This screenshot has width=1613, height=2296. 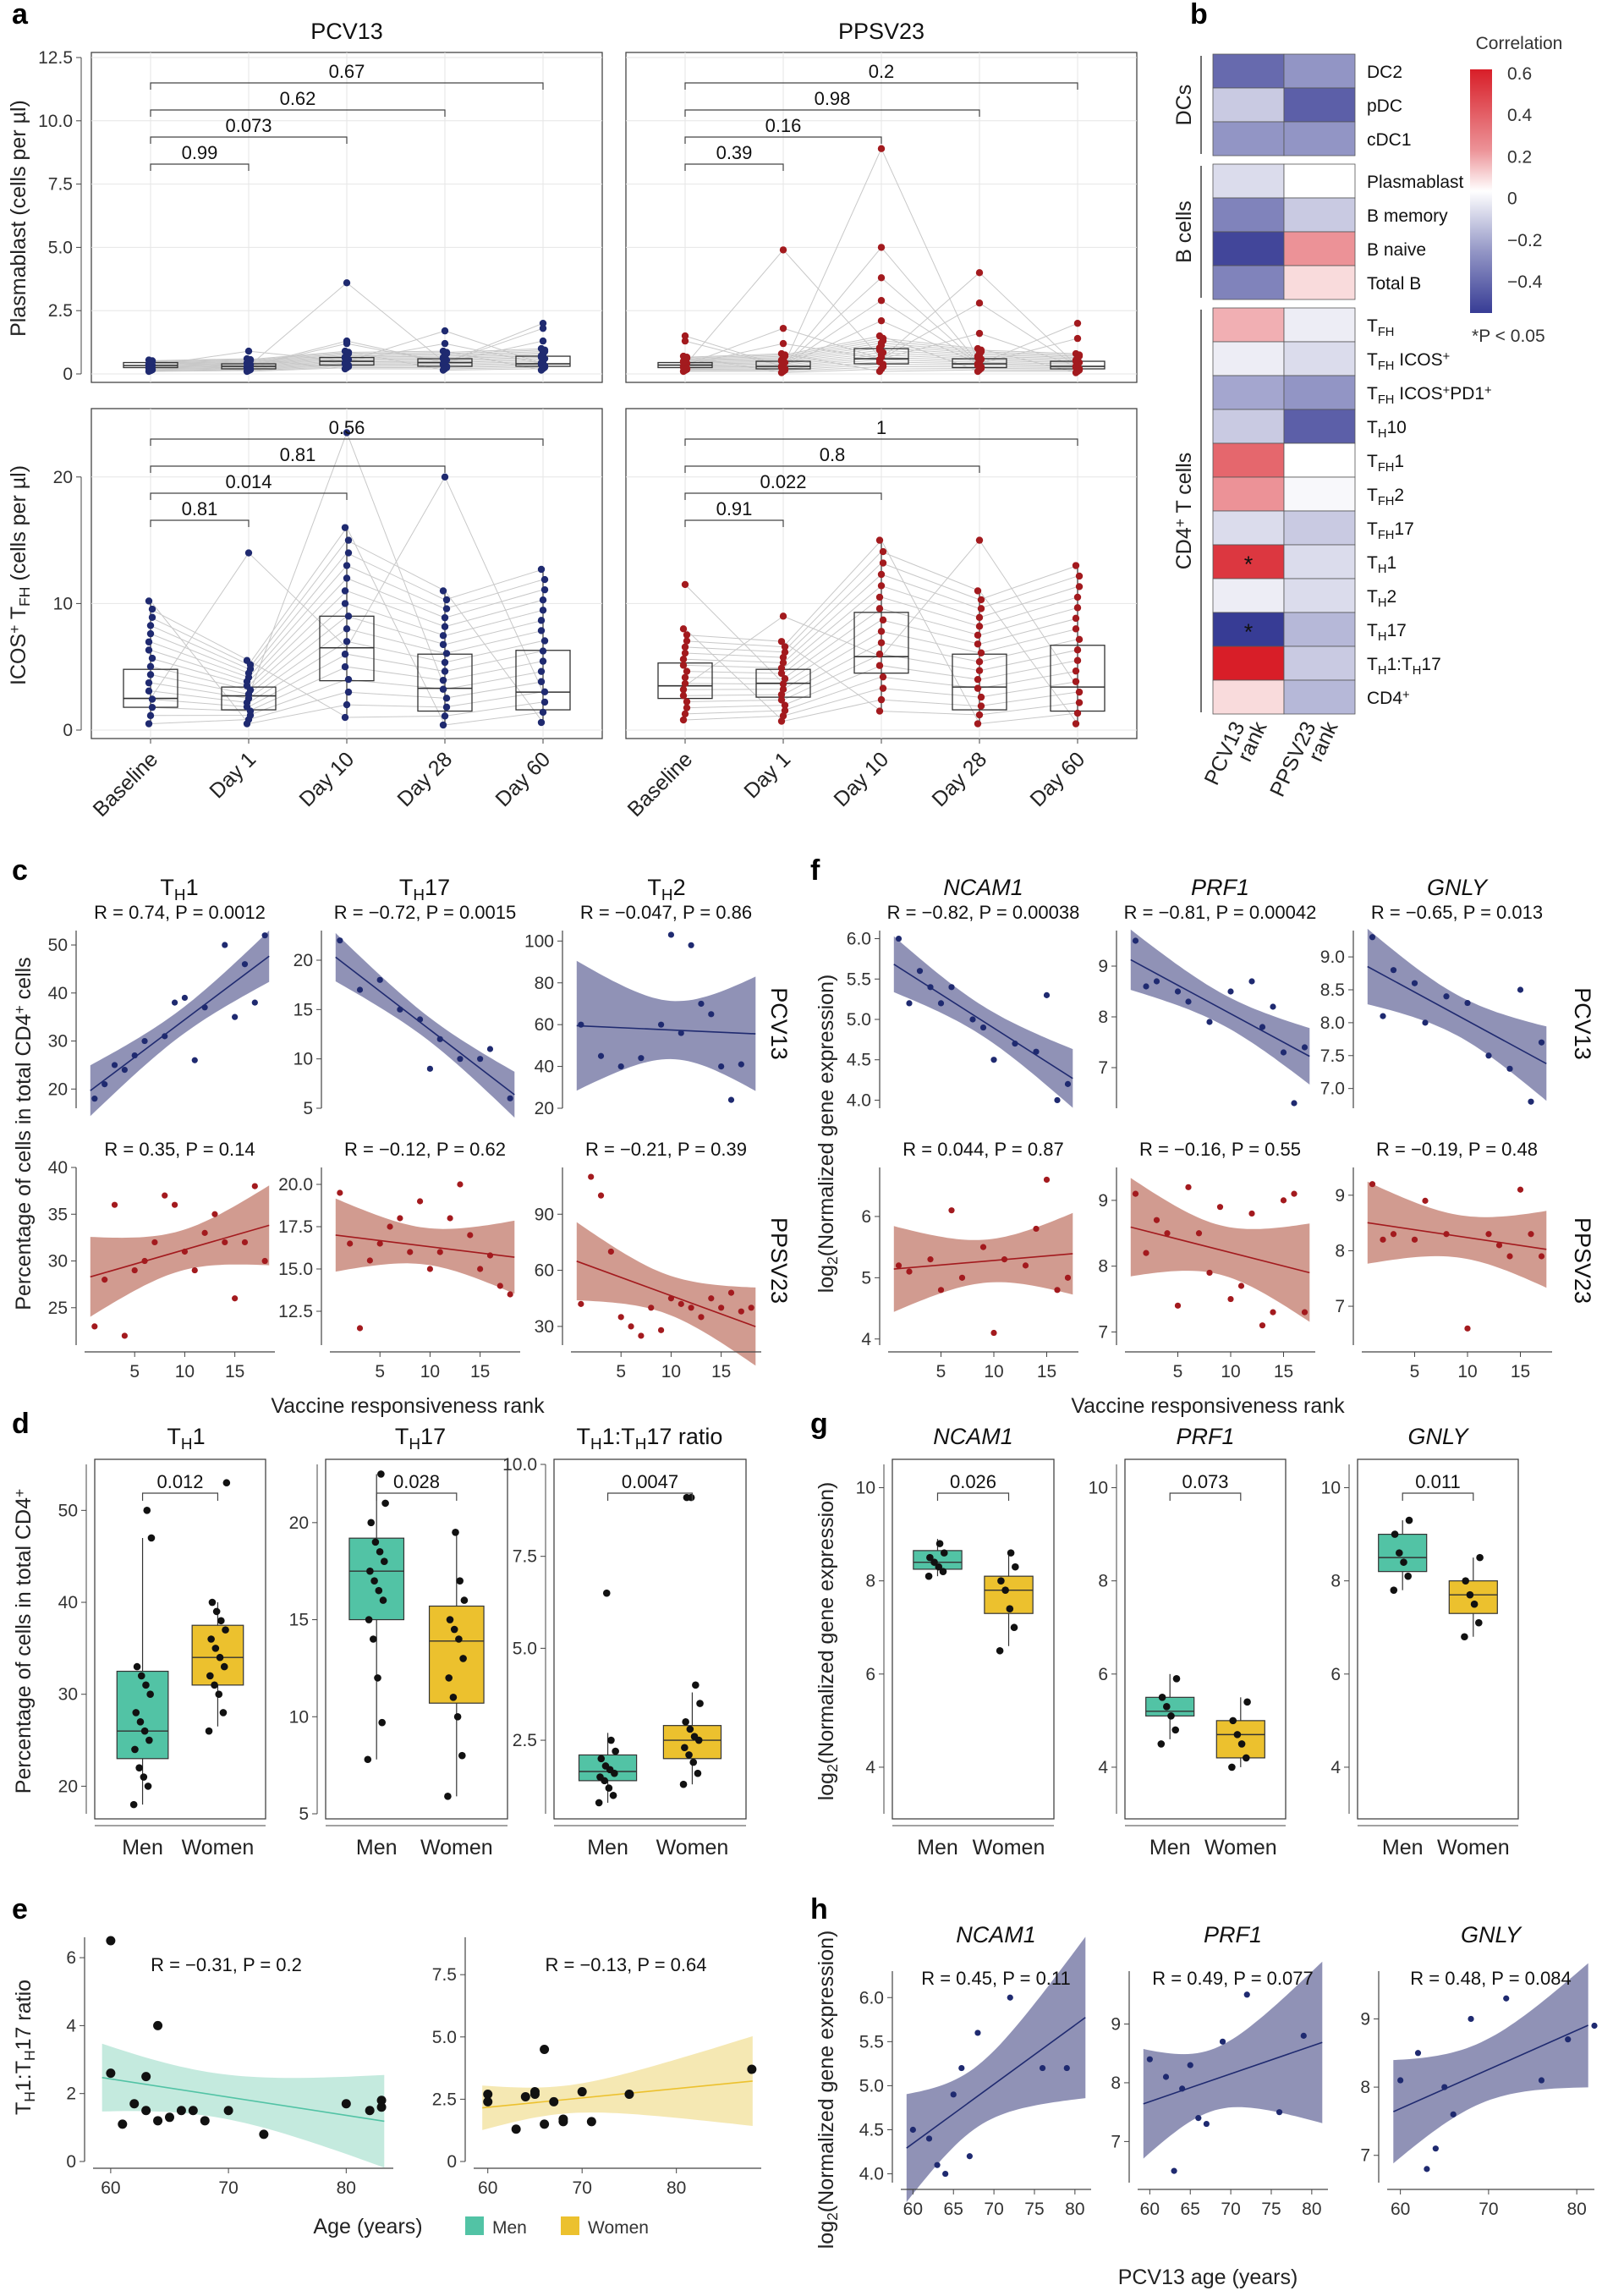 What do you see at coordinates (1387, 429) in the screenshot?
I see `heatmap-row-label: TH10` at bounding box center [1387, 429].